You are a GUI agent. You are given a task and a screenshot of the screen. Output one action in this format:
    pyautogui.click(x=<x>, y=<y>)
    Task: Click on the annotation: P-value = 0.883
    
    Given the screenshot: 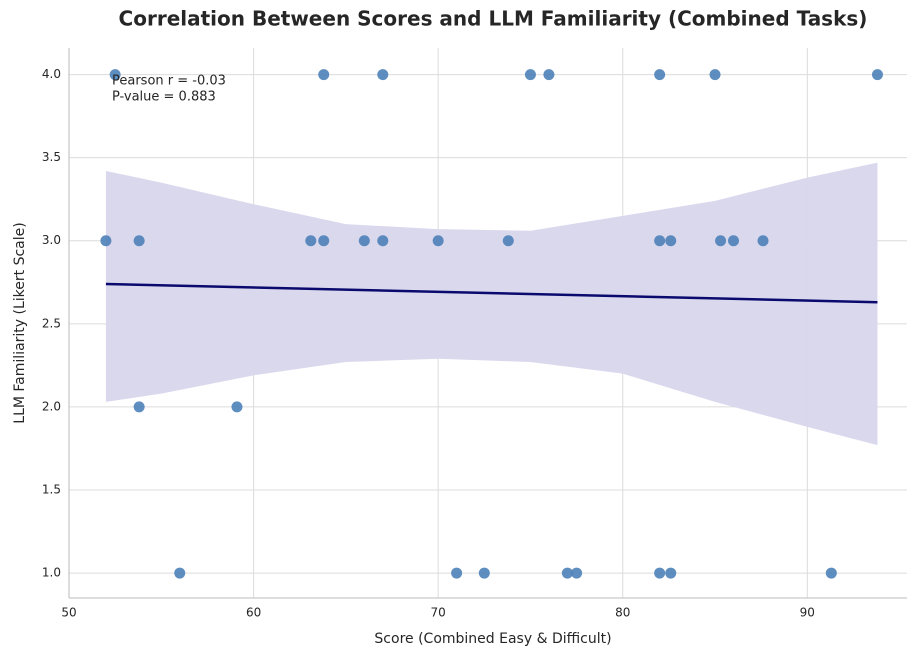 What is the action you would take?
    pyautogui.click(x=164, y=97)
    